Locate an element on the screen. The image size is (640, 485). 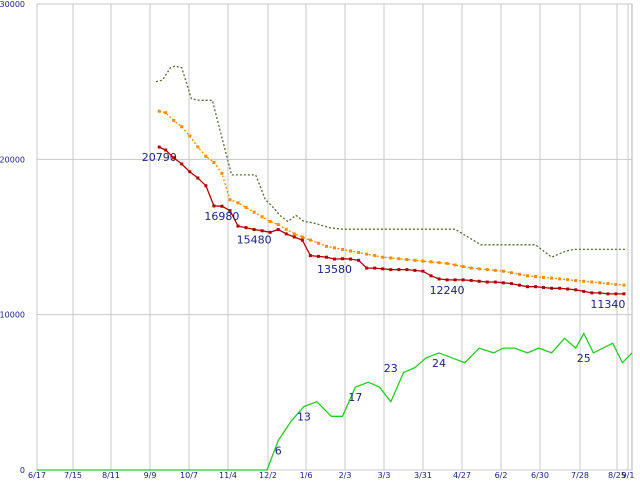
x-tick-label: 9/1 is located at coordinates (628, 475).